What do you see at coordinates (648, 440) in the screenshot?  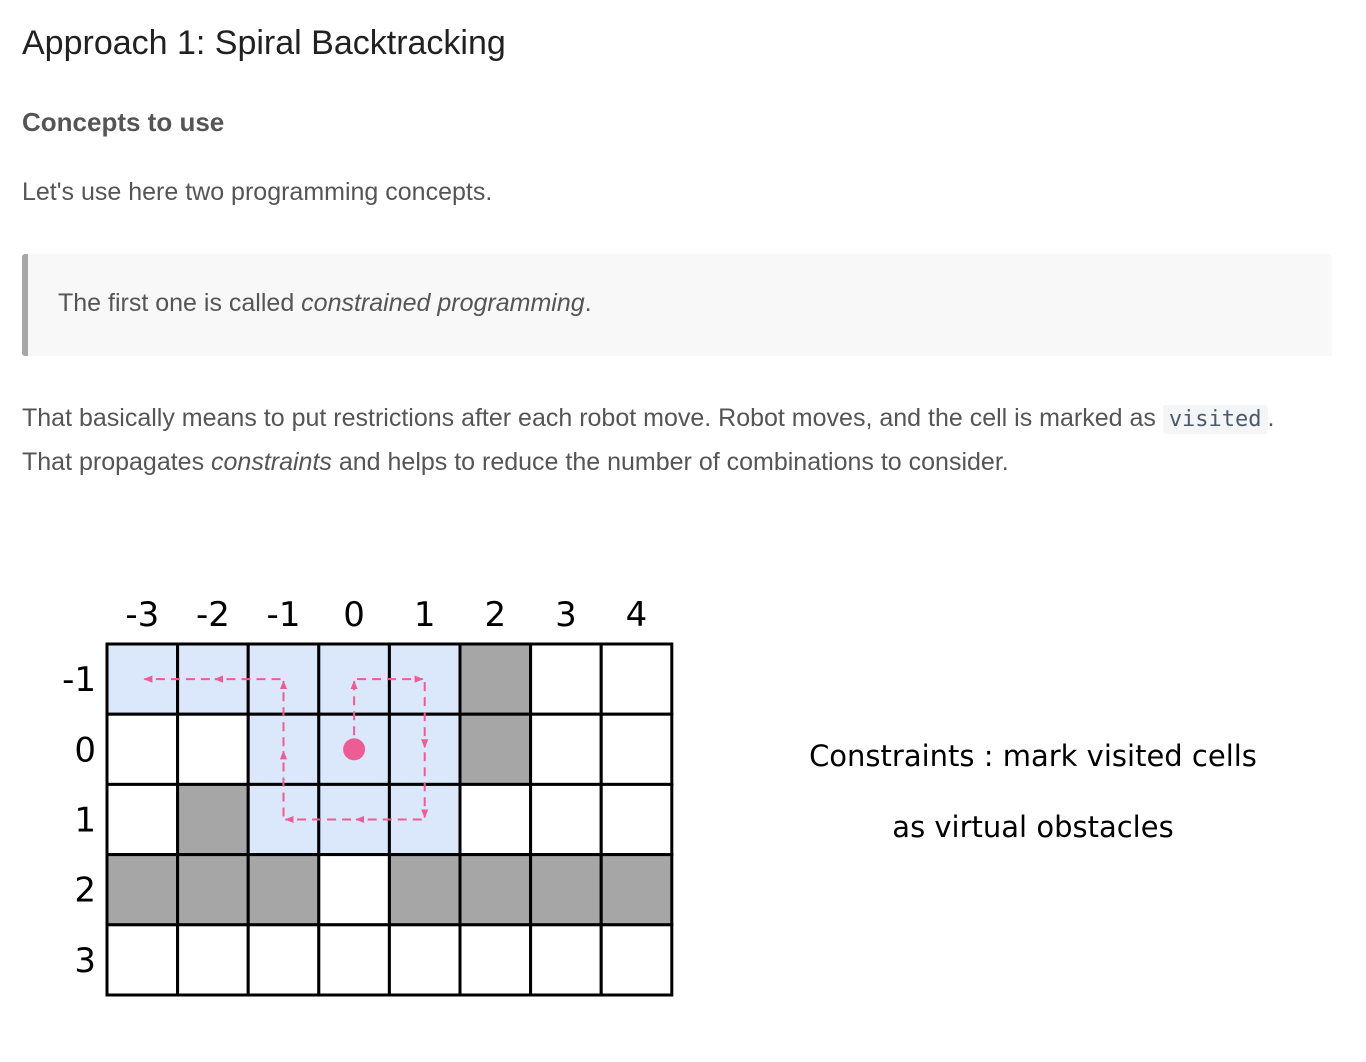 I see `body-text-2: . That propagates` at bounding box center [648, 440].